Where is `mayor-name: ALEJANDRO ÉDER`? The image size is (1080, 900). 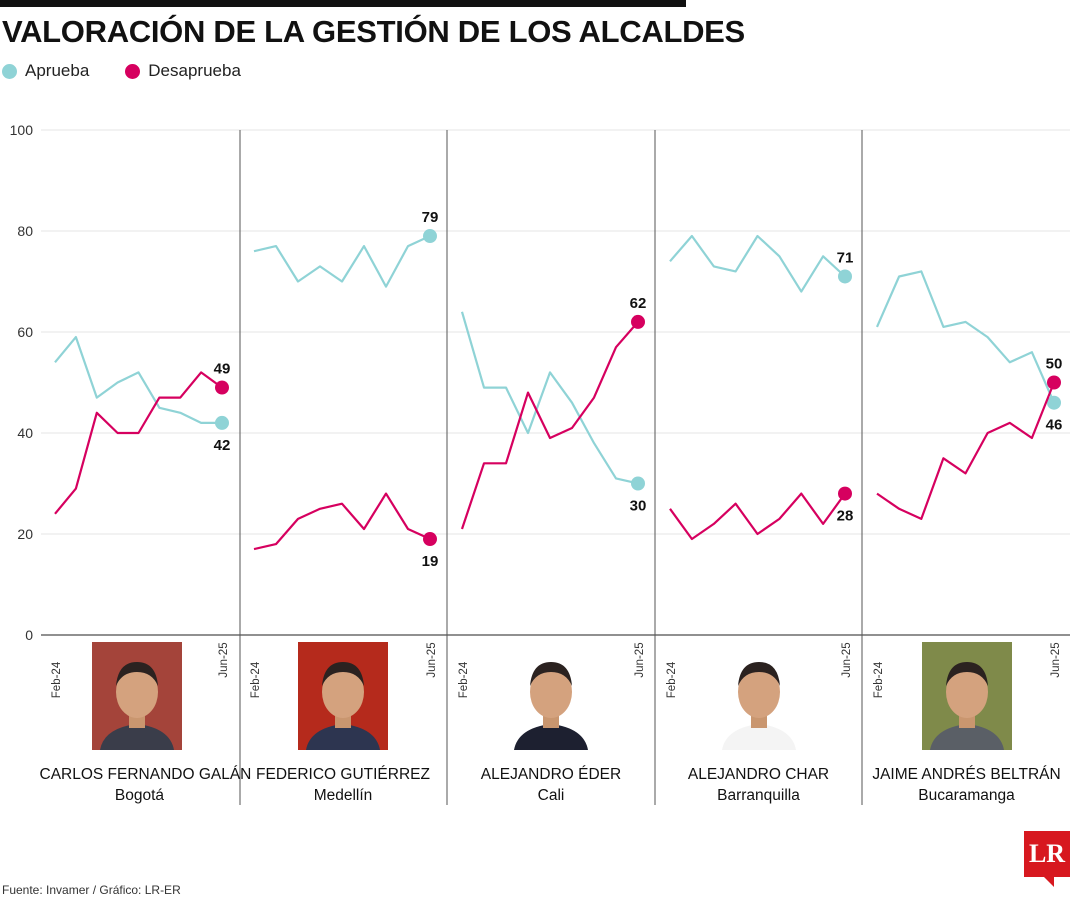
mayor-name: ALEJANDRO ÉDER is located at coordinates (551, 774).